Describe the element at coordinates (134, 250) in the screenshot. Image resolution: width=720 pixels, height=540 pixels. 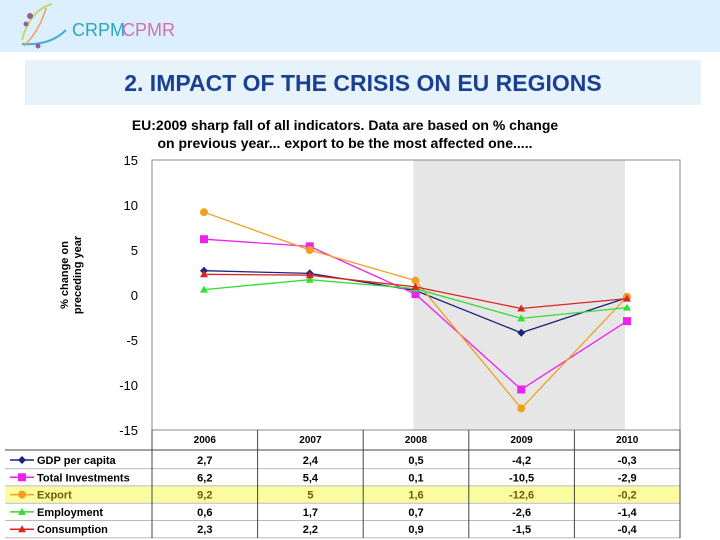
I see `y-tick-label: 5` at that location.